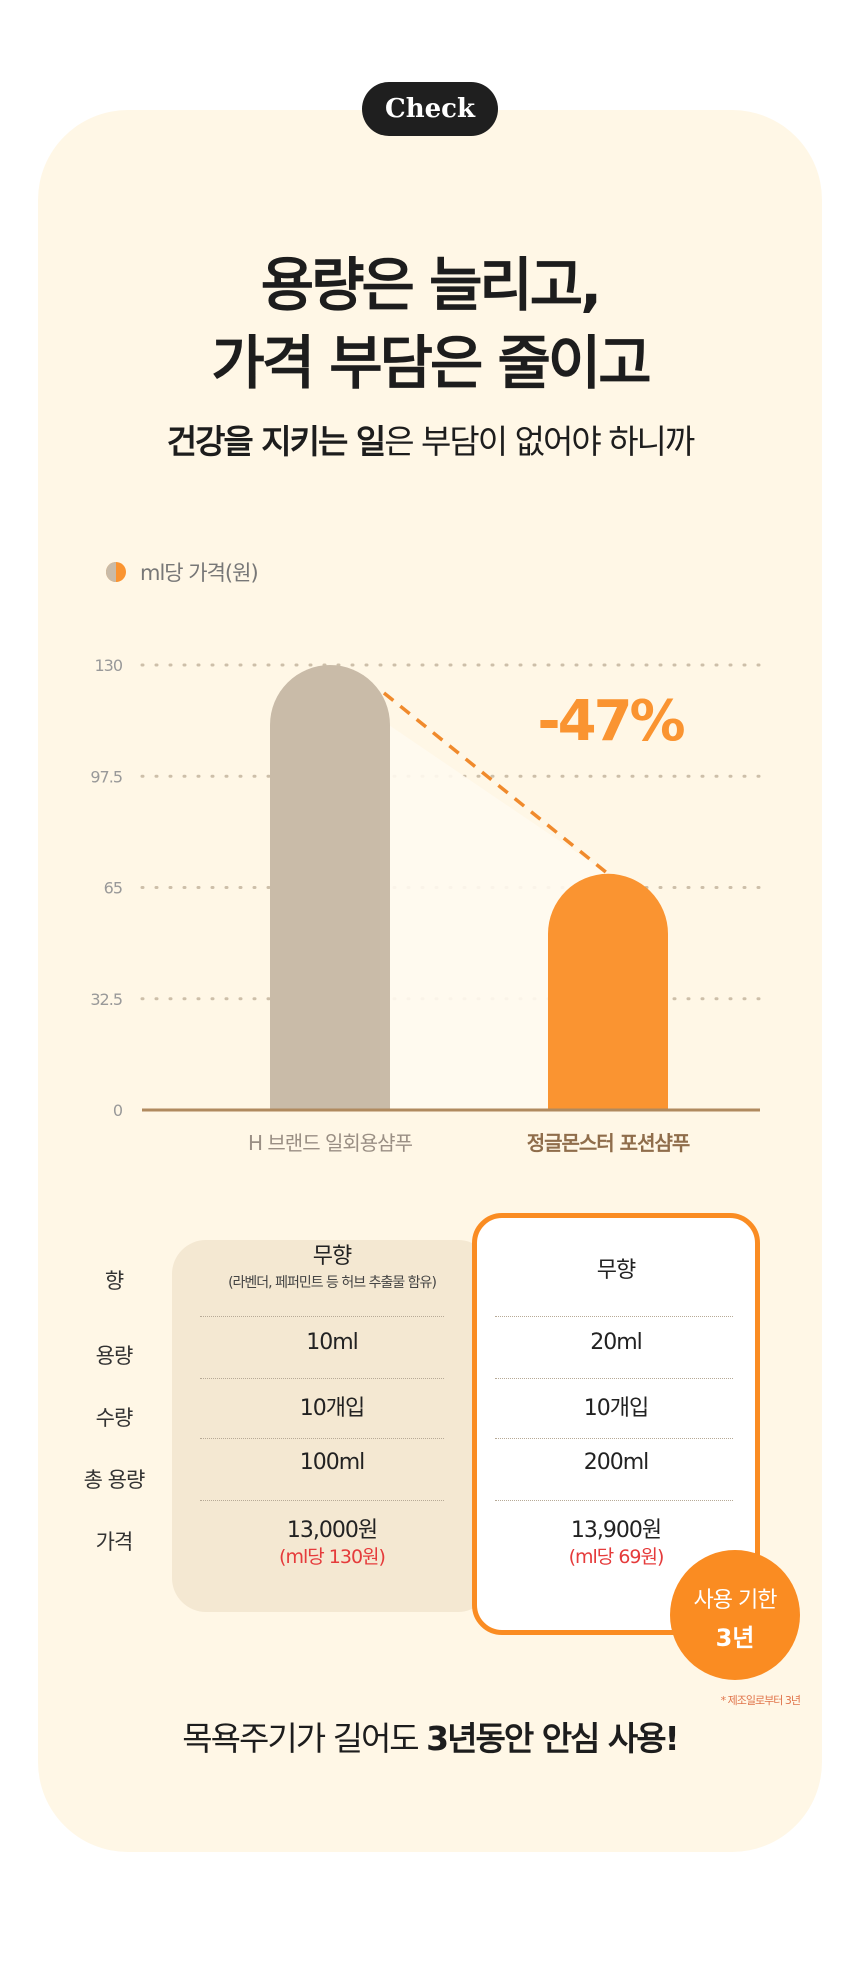  I want to click on footnote: * 제조일로부터 3년, so click(760, 1700).